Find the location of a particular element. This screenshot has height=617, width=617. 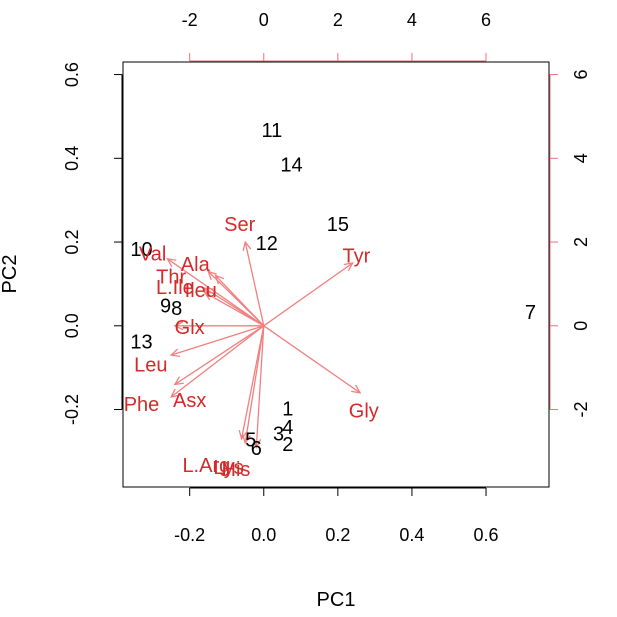

variable-label-leu: Leu is located at coordinates (150, 365).